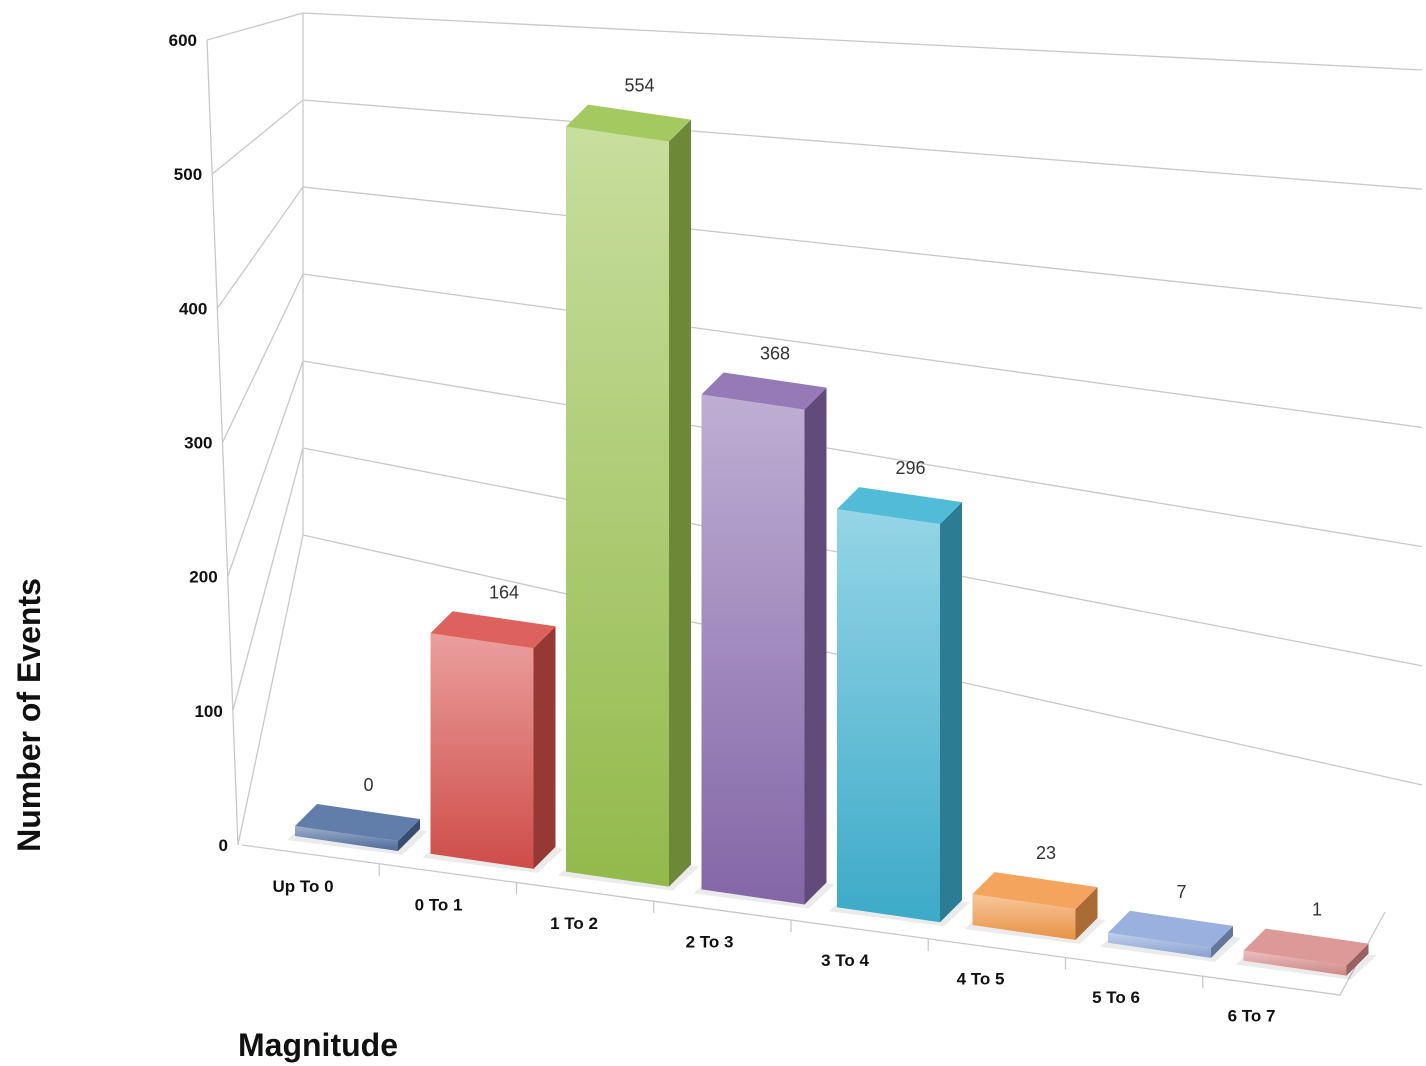  I want to click on y-tick-label: 400, so click(193, 308).